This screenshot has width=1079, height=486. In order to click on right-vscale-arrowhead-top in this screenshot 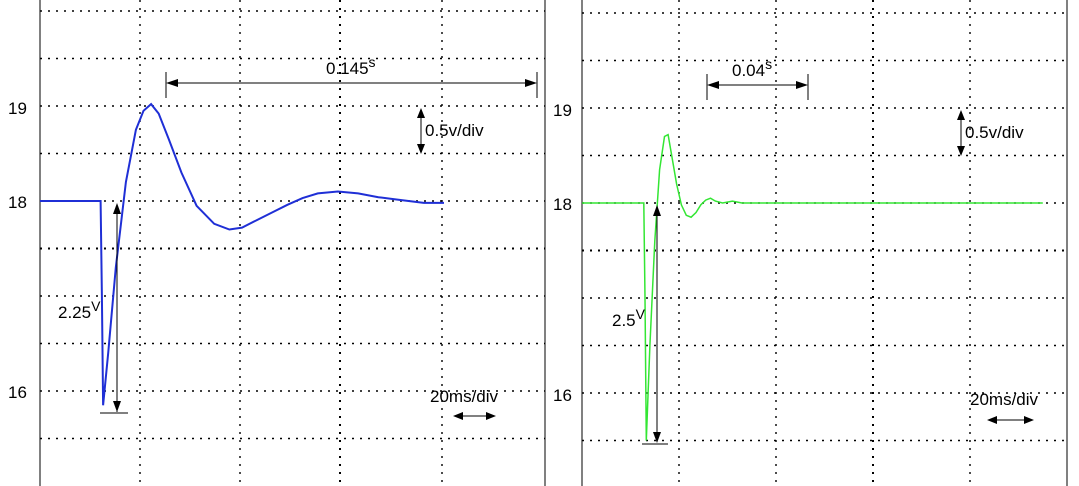, I will do `click(961, 115)`.